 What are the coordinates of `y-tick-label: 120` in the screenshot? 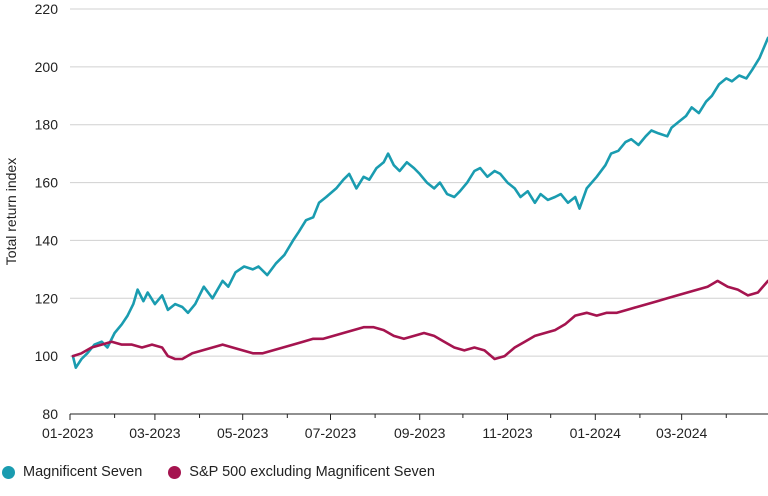 It's located at (47, 298).